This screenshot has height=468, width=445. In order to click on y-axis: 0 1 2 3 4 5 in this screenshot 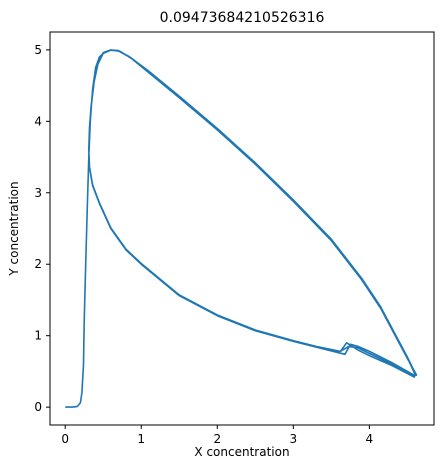, I will do `click(42, 228)`.